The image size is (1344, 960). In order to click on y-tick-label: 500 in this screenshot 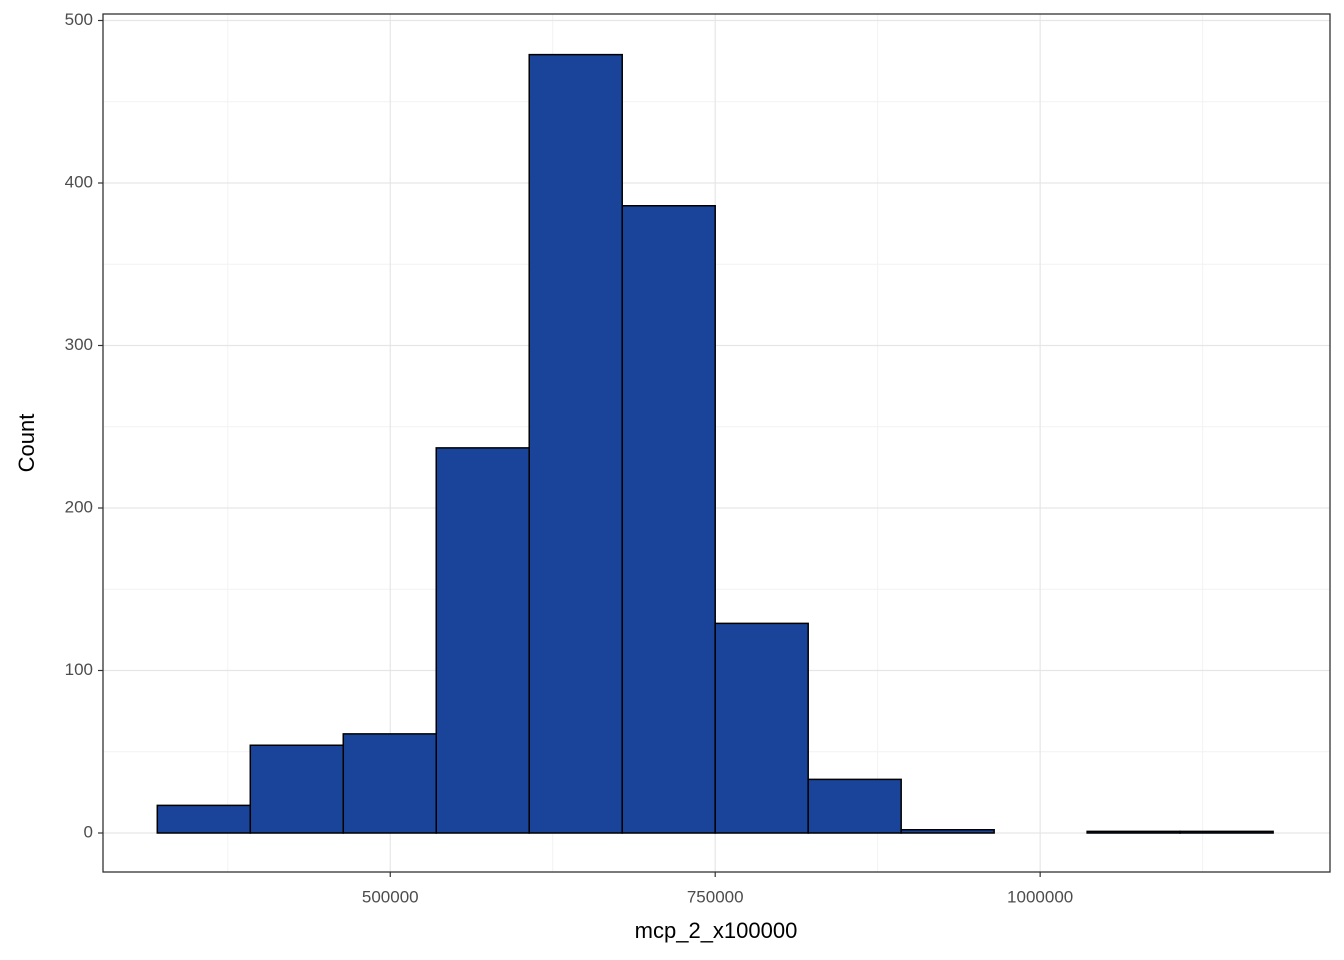, I will do `click(79, 19)`.